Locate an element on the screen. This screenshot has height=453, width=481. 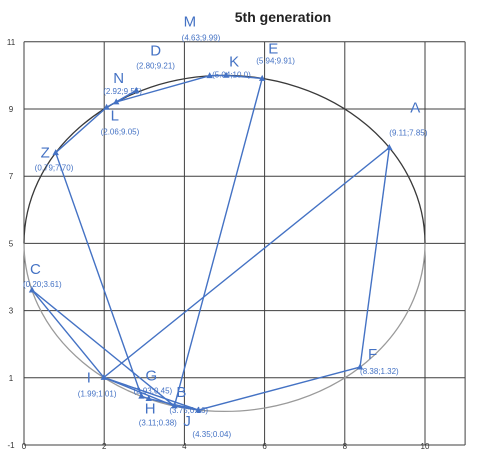
point-coord-label-I: (1.99;1.01) is located at coordinates (97, 393).